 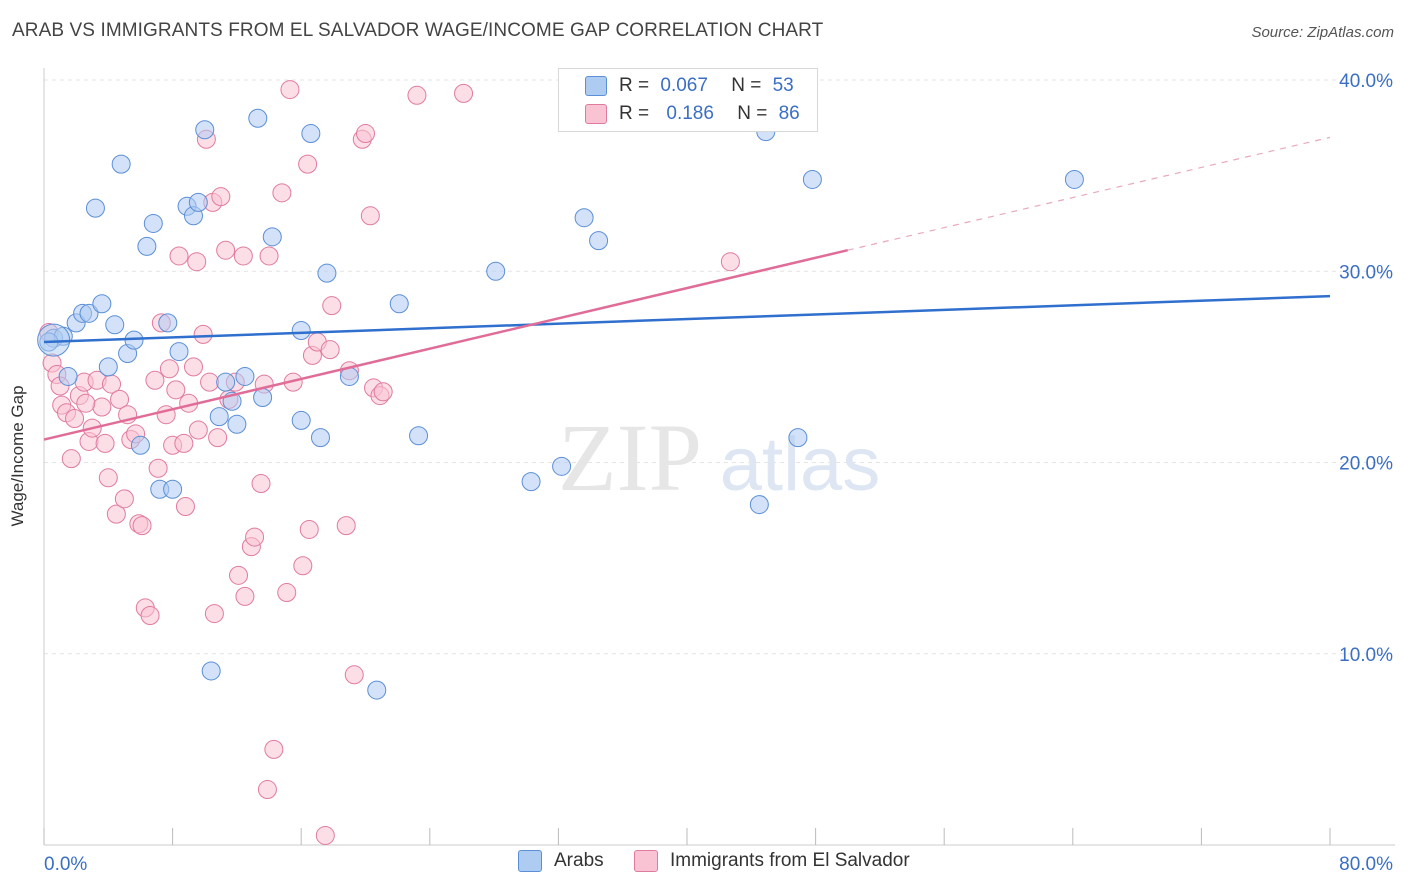 What do you see at coordinates (1366, 864) in the screenshot?
I see `x-tick-label-max: 80.0%` at bounding box center [1366, 864].